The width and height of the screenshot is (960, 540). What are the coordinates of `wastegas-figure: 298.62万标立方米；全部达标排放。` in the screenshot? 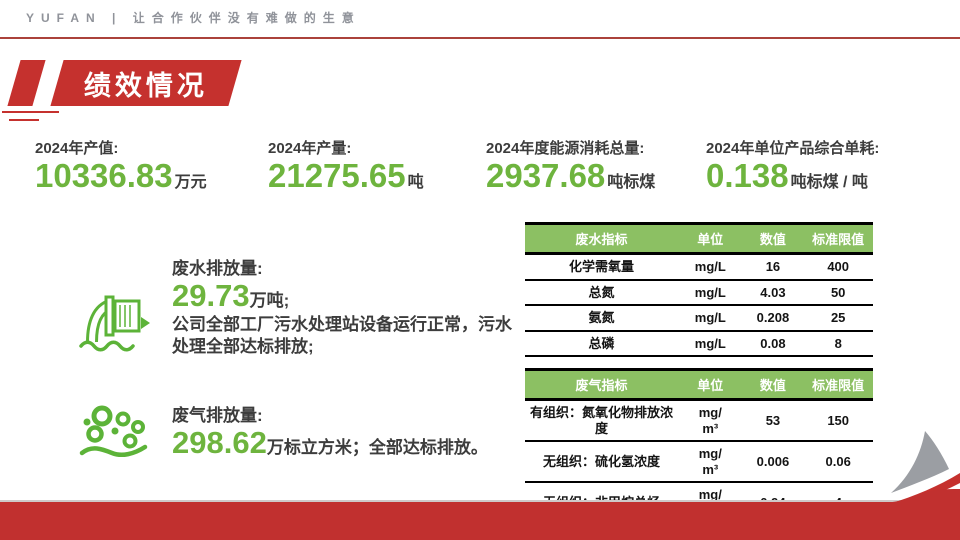 It's located at (387, 442).